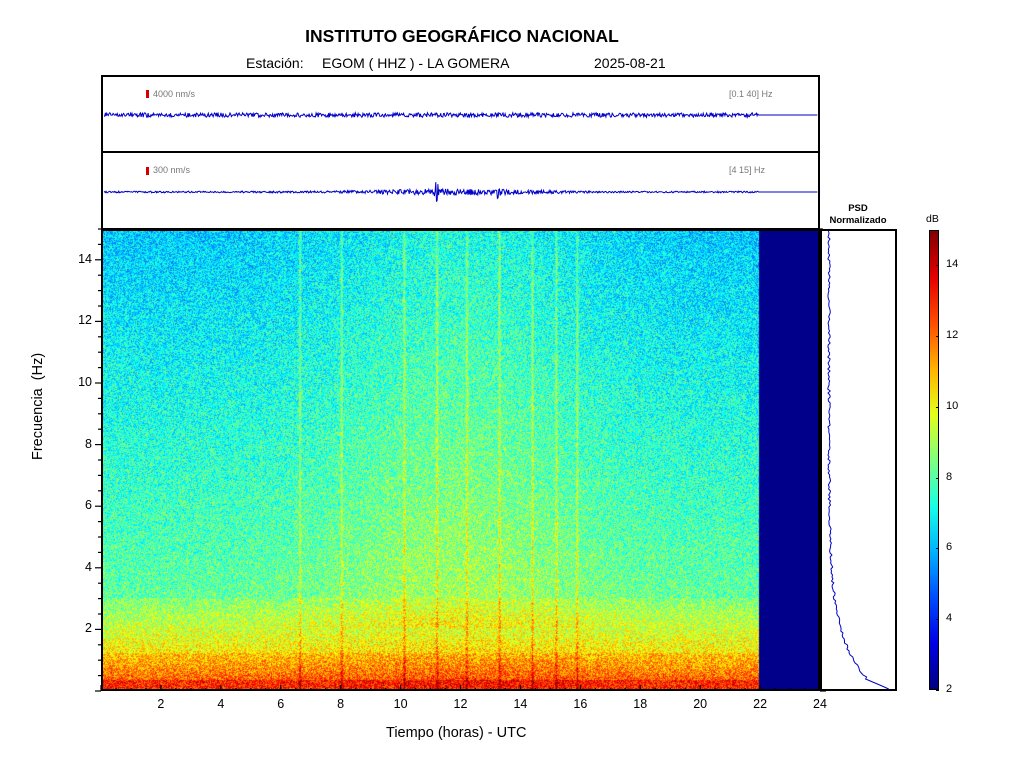  I want to click on y-tick-label: 14, so click(85, 258).